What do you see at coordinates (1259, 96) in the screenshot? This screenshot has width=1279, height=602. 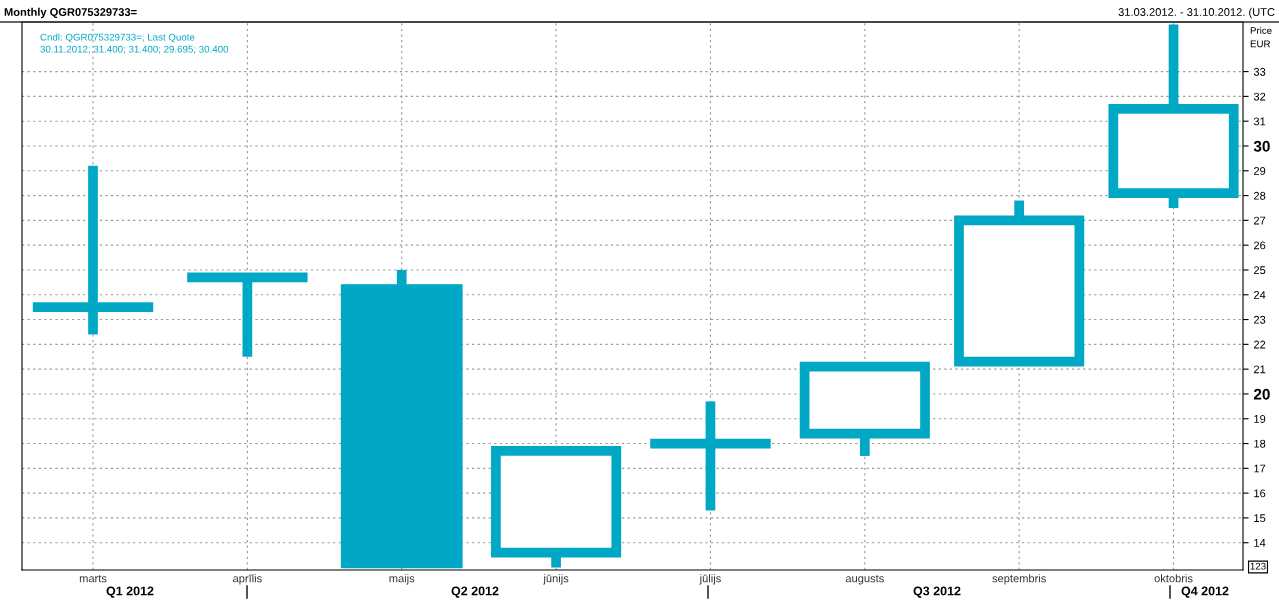 I see `y-tick-label: 32` at bounding box center [1259, 96].